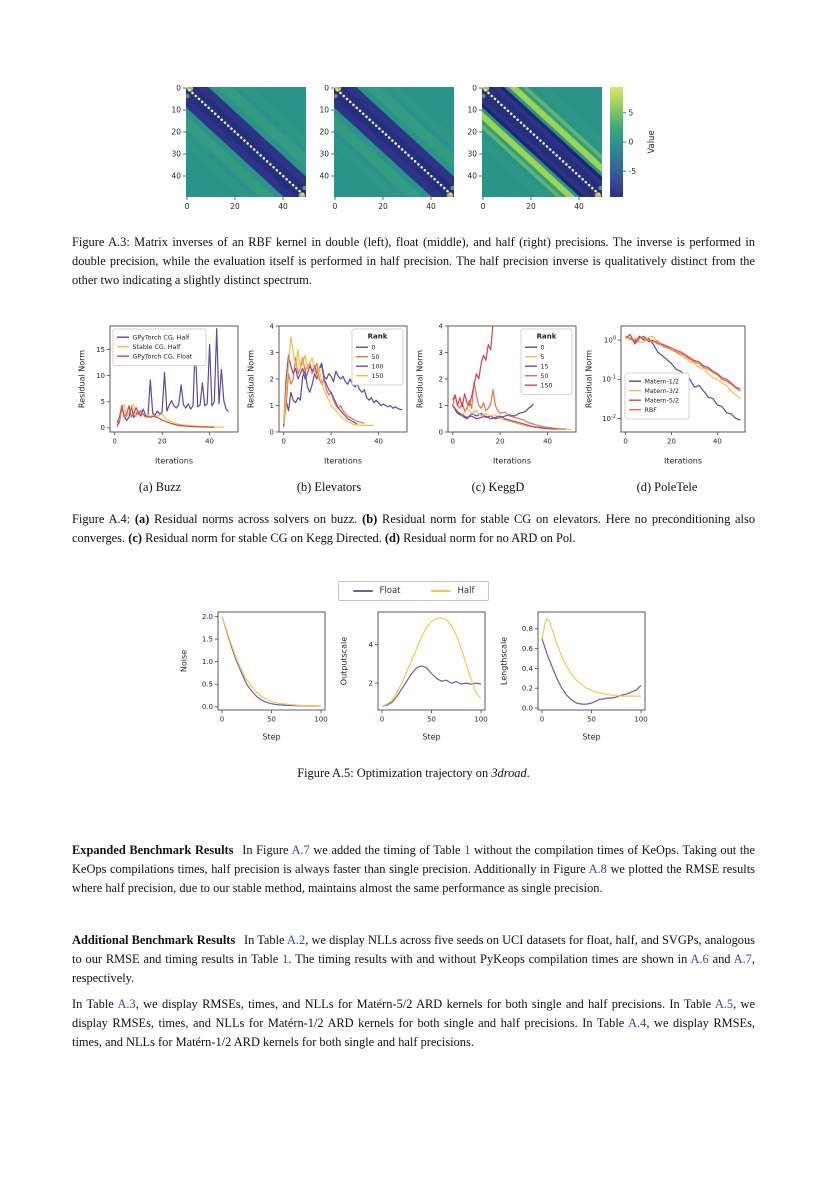  Describe the element at coordinates (699, 958) in the screenshot. I see `ref-link: A.6` at that location.